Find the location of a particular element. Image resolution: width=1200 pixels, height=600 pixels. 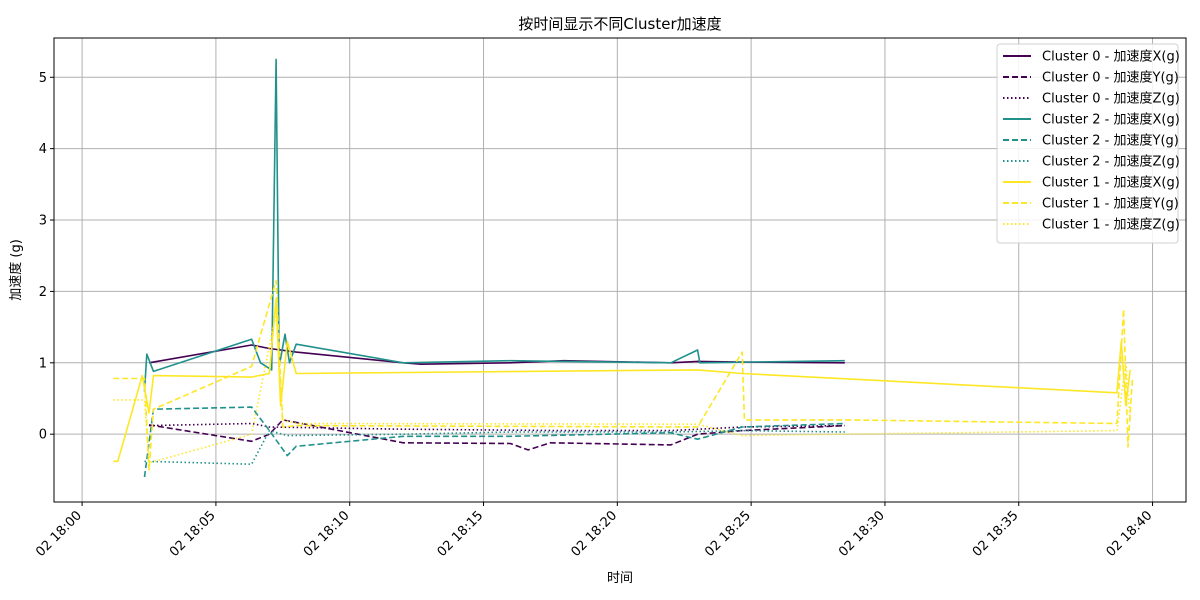

legend-label: Cluster 0 - 加速度X(g) is located at coordinates (1111, 57).